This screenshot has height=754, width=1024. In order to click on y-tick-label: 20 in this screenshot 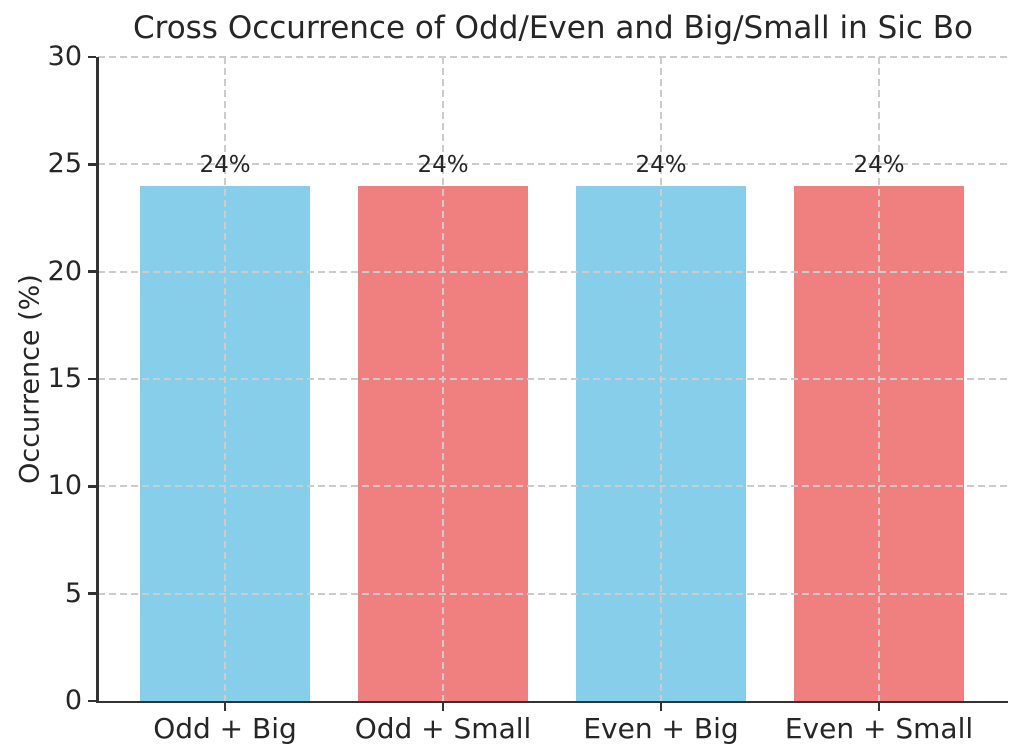, I will do `click(64, 271)`.